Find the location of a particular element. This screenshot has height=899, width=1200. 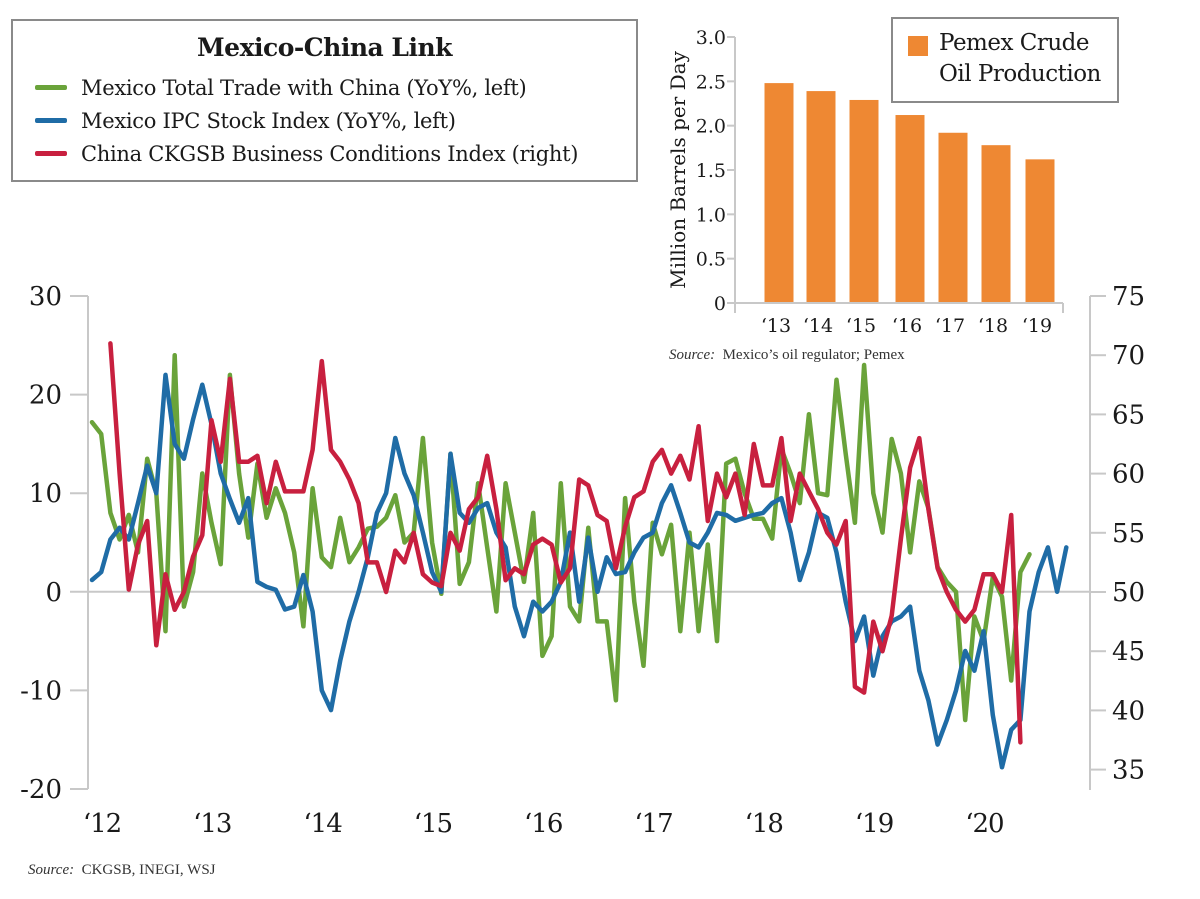

legend-item-ipc: Mexico IPC Stock Index (YoY%, left) is located at coordinates (245, 121).